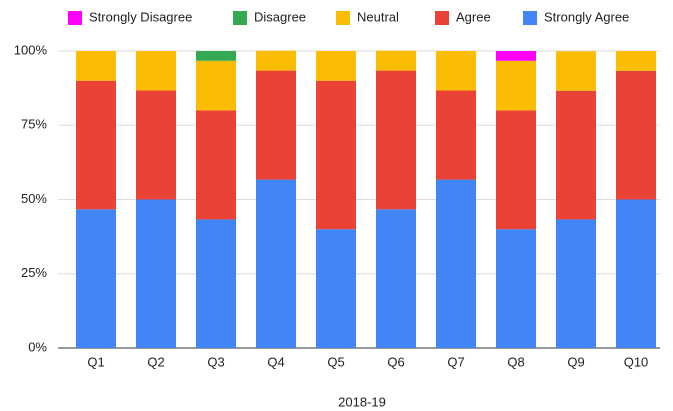 This screenshot has height=411, width=673. What do you see at coordinates (636, 361) in the screenshot?
I see `x-tick-label: Q10` at bounding box center [636, 361].